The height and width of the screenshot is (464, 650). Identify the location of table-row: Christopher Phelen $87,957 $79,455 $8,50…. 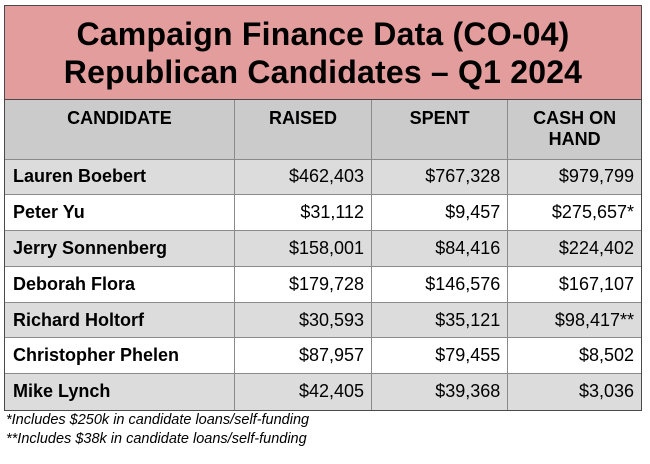
(323, 356).